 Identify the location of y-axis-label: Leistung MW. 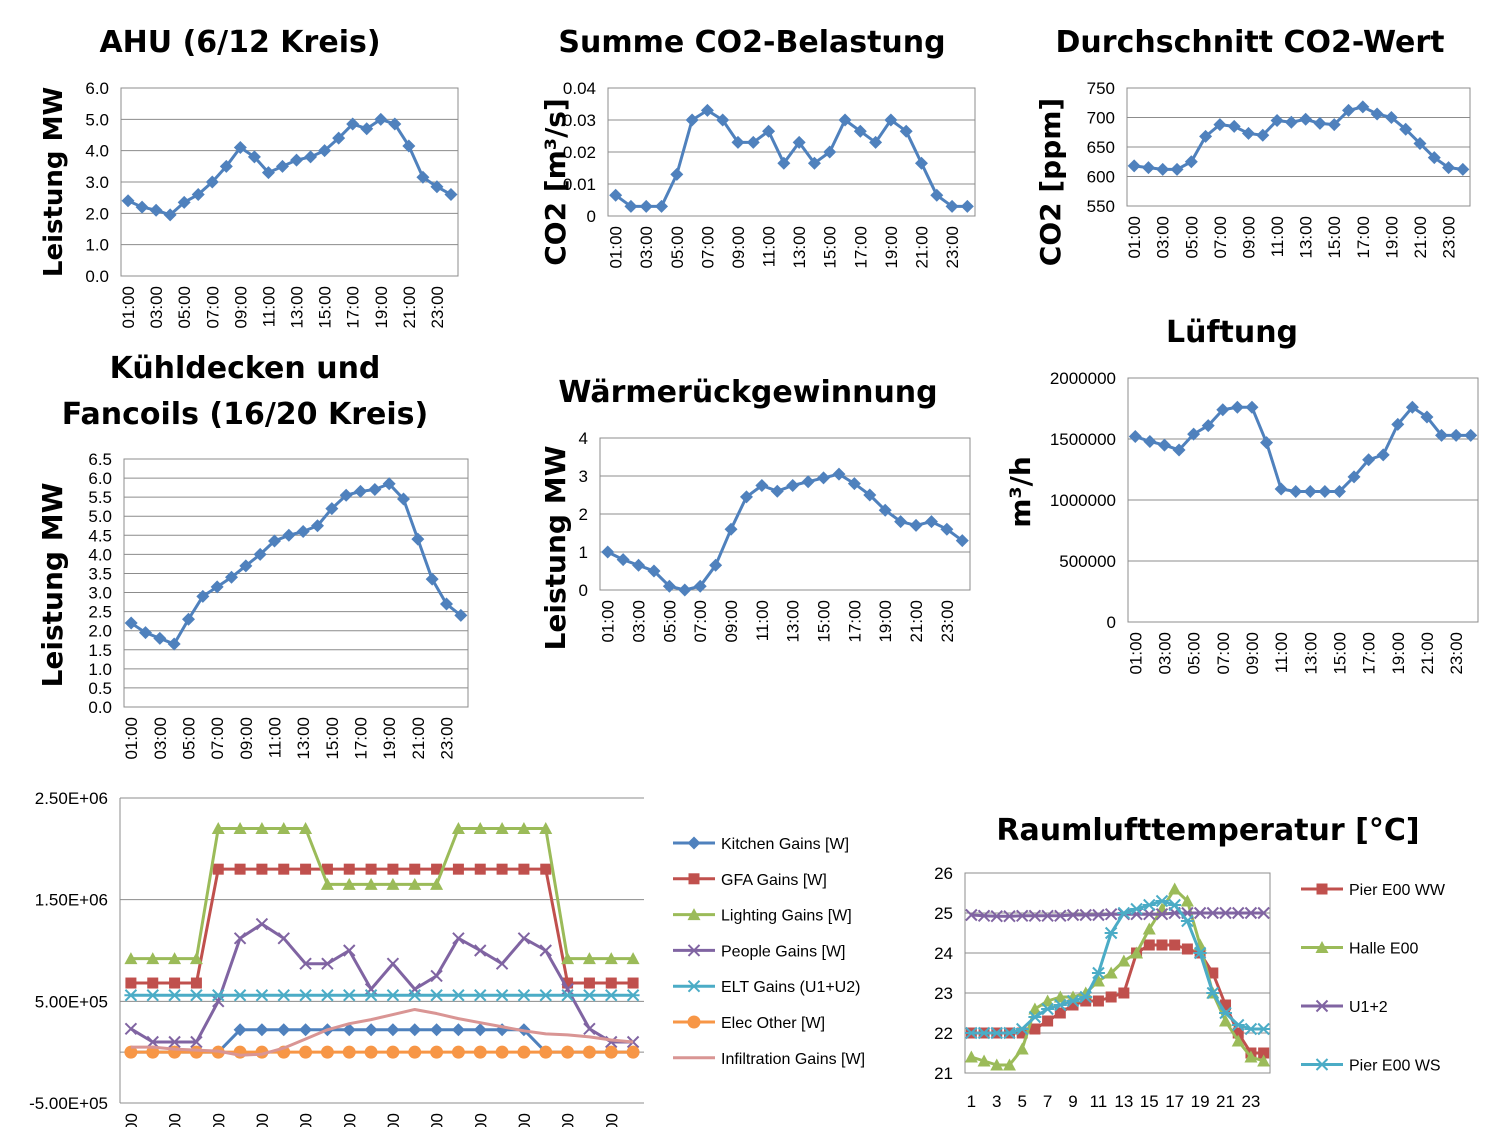
(54, 182).